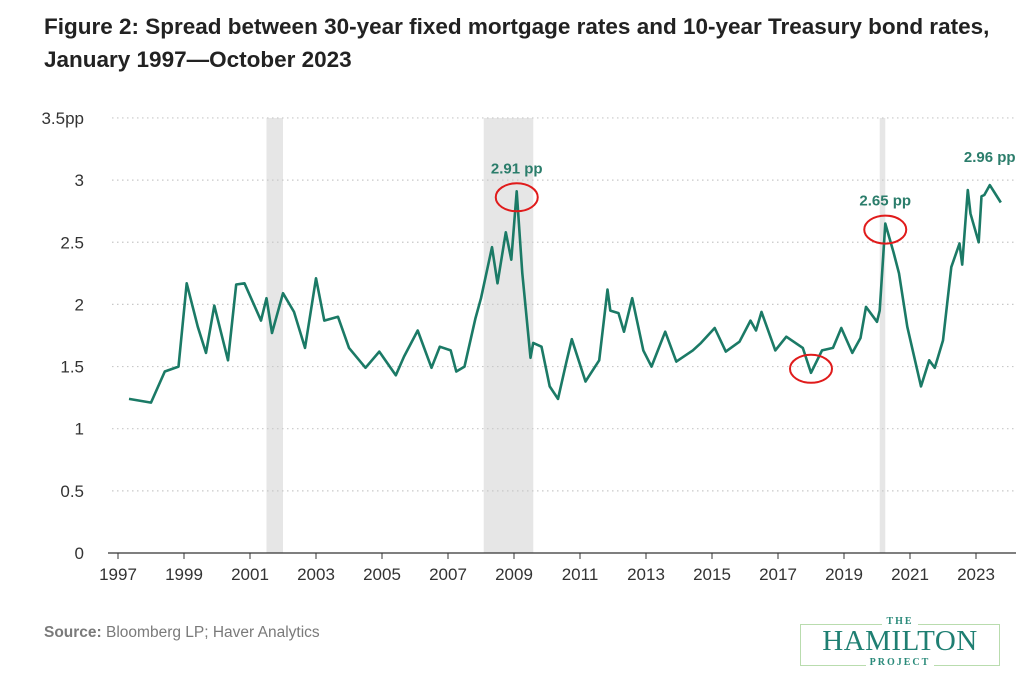  What do you see at coordinates (62, 336) in the screenshot?
I see `y-axis-ticks: 0 0.5 1 1.5 2 2.5 3 3.5pp` at bounding box center [62, 336].